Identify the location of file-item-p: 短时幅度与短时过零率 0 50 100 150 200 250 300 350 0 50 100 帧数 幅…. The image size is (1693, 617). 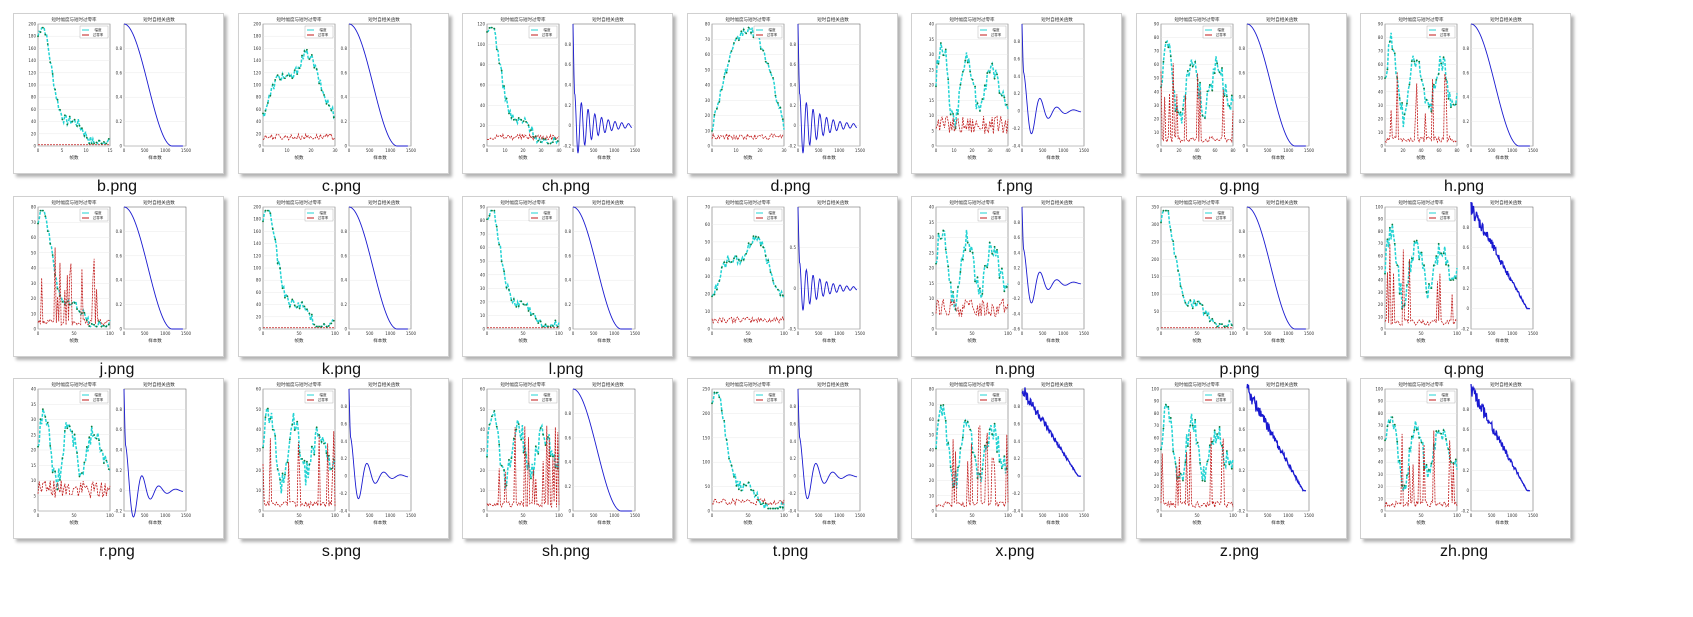
(1240, 280).